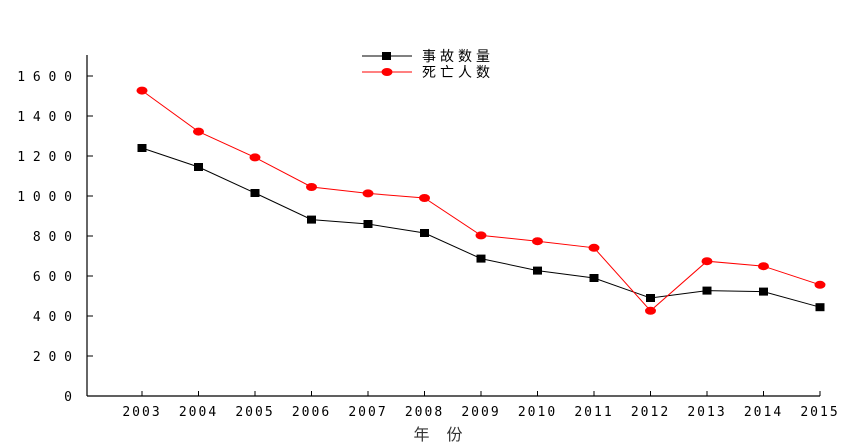 This screenshot has height=447, width=856. I want to click on y-tick-label: 6 0 0, so click(52, 277).